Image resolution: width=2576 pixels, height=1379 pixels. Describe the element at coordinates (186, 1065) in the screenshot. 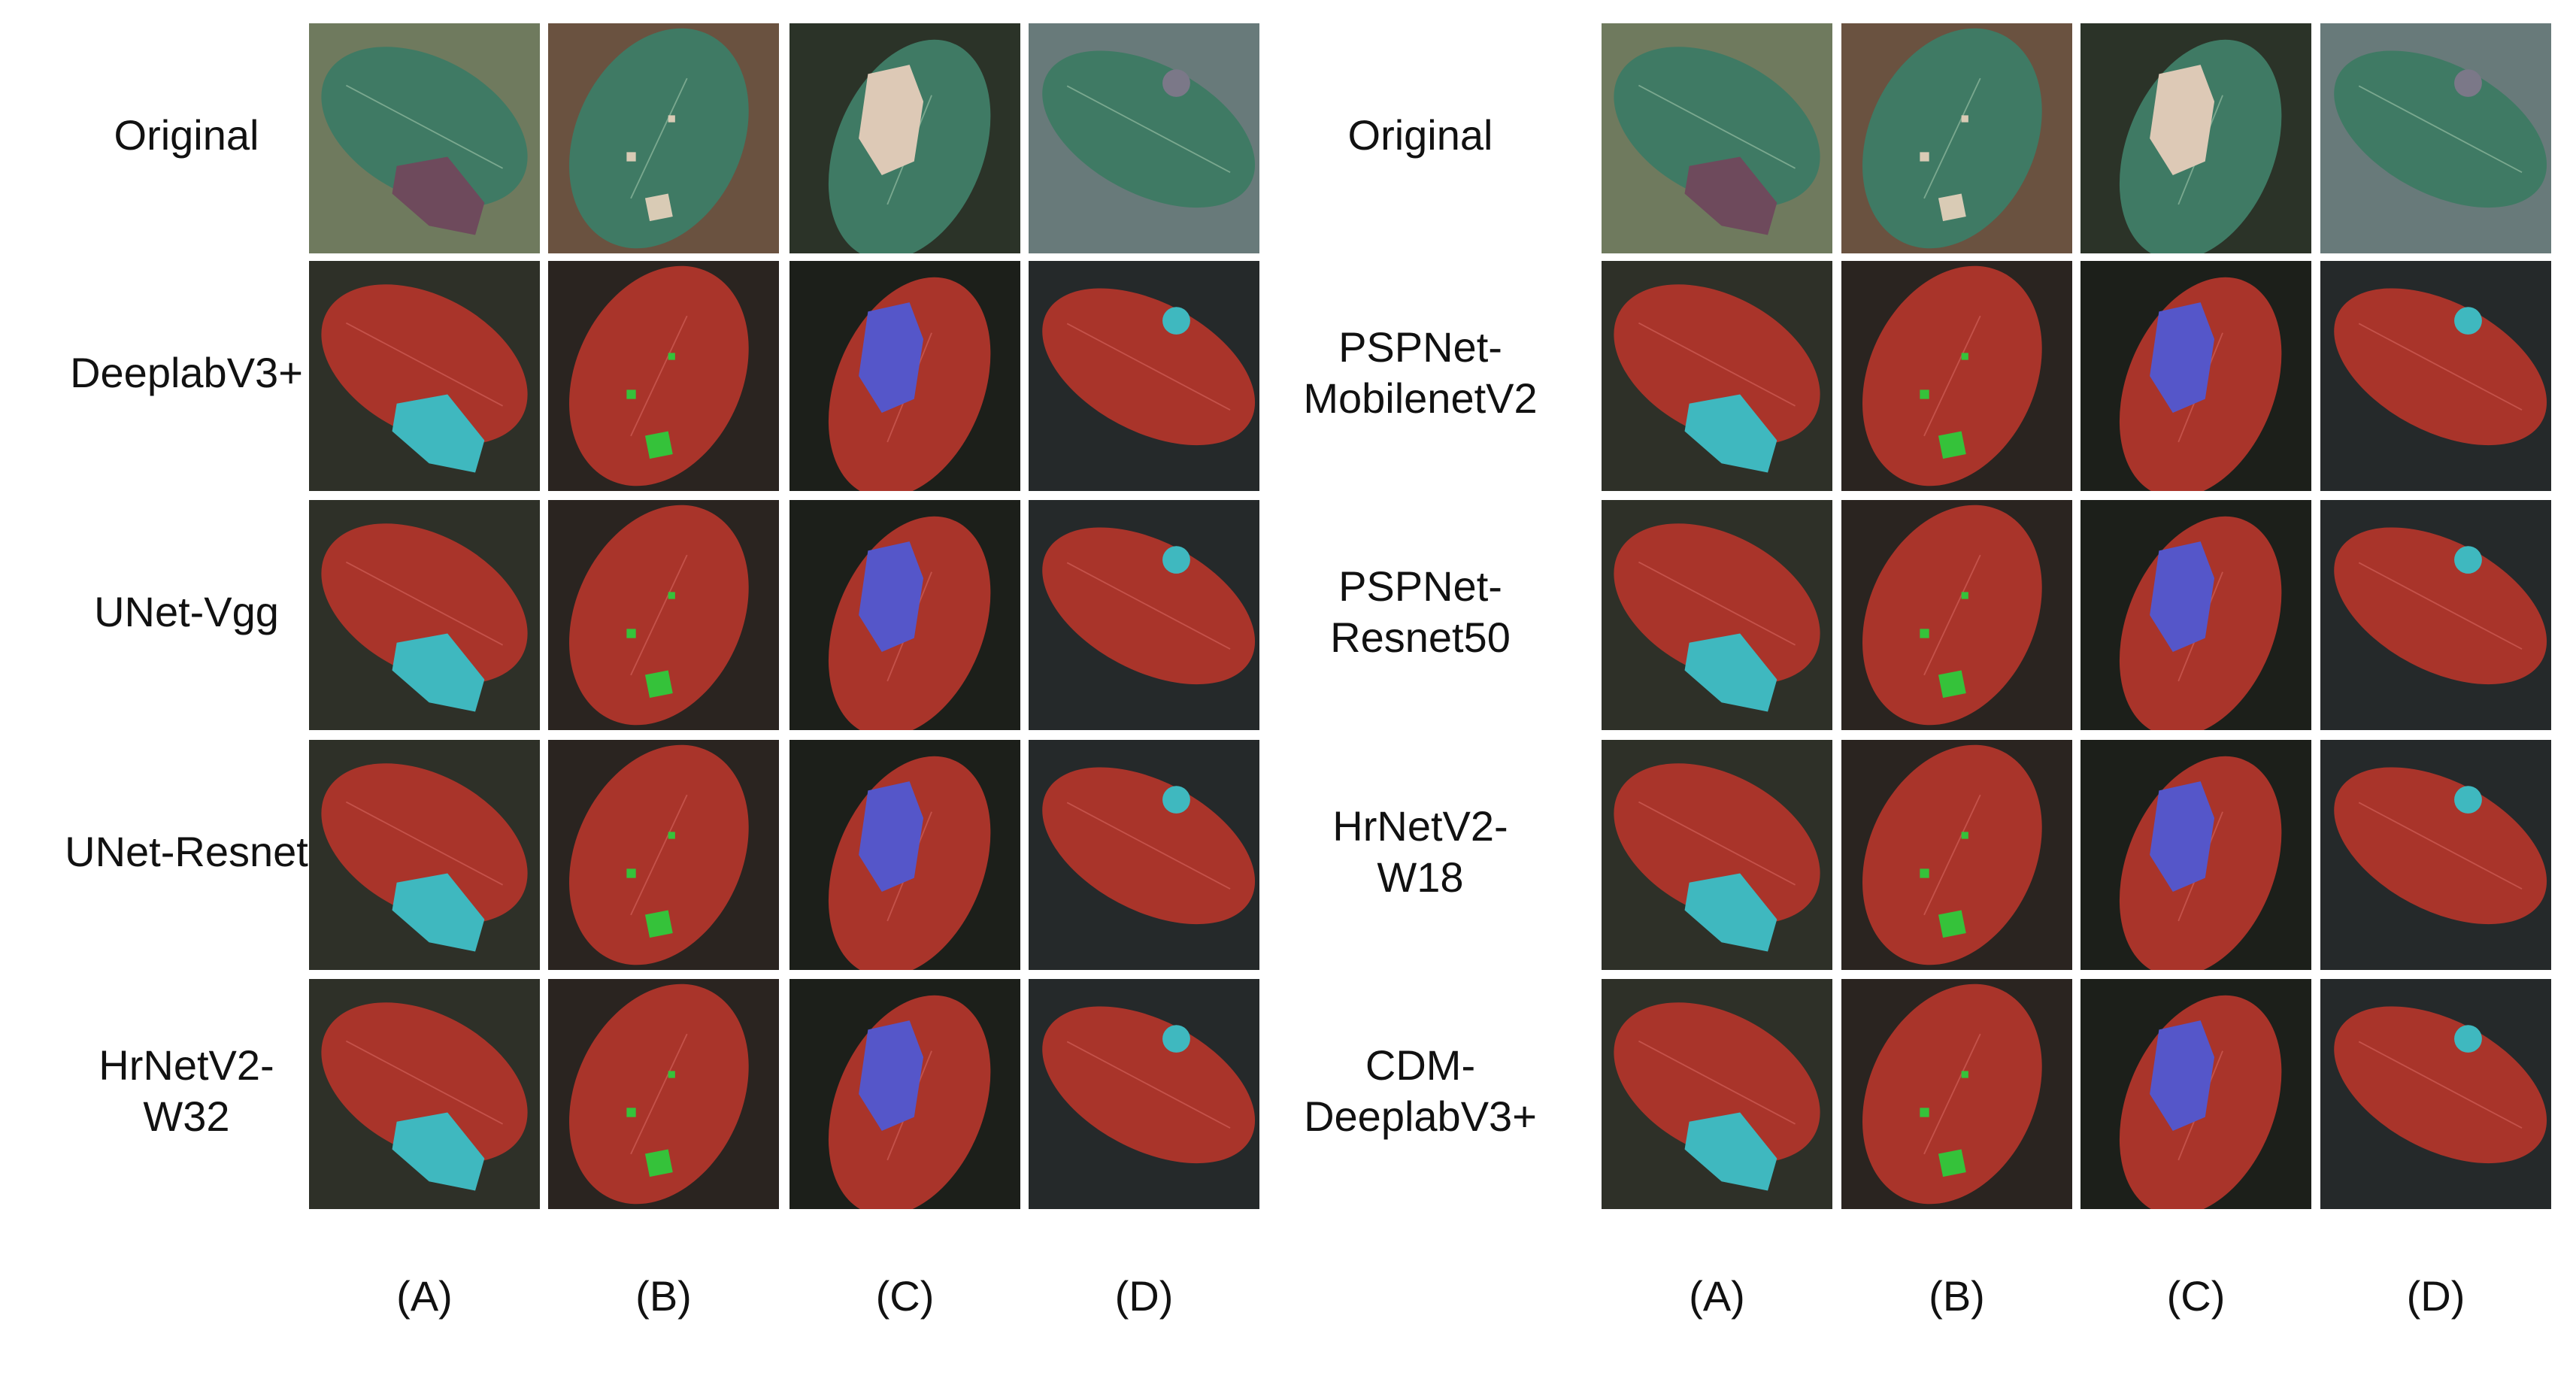

I see `row-label: HrNetV2-` at that location.